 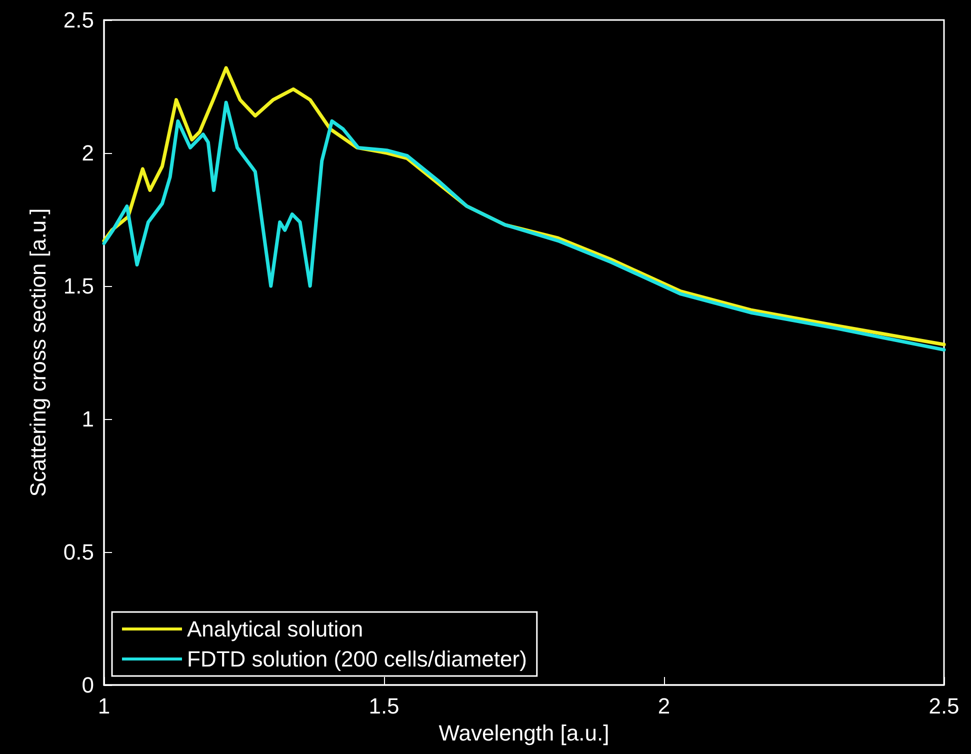 What do you see at coordinates (88, 153) in the screenshot?
I see `y-tick-label: 2` at bounding box center [88, 153].